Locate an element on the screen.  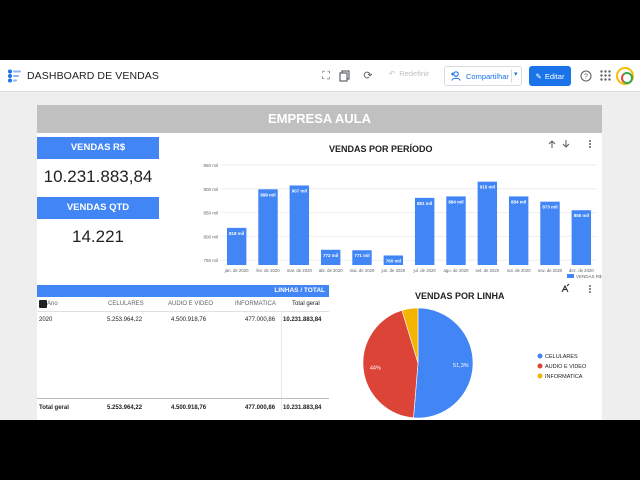
kpi-qty-label: VENDAS QTD is located at coordinates (98, 208).